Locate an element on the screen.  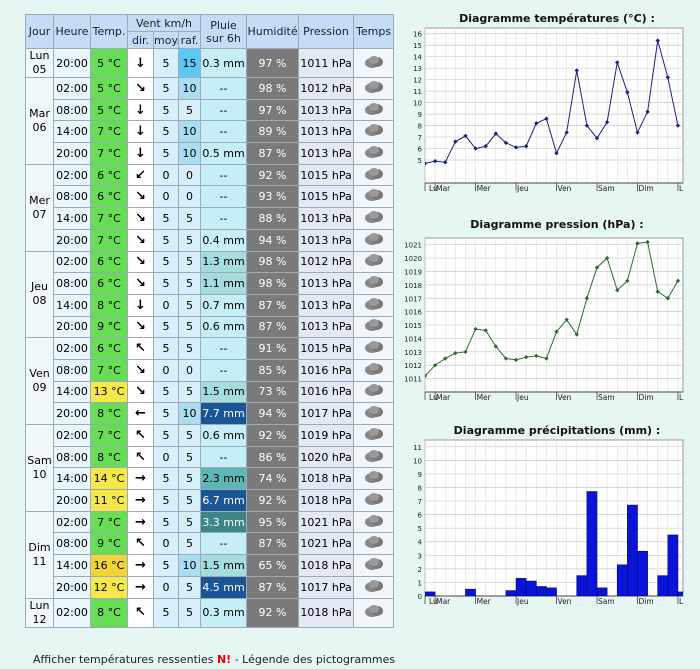
header-cell: Vent km/h is located at coordinates (164, 23).